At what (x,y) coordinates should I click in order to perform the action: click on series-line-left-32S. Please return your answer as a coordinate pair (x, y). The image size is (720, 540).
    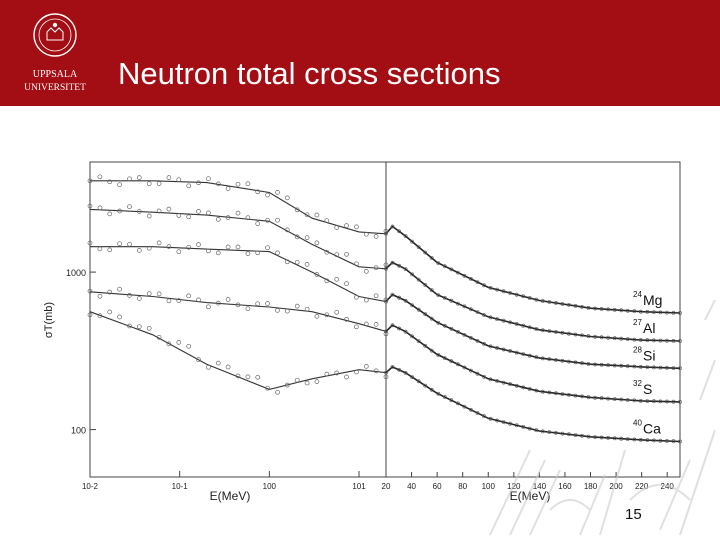
    Looking at the image, I should click on (238, 311).